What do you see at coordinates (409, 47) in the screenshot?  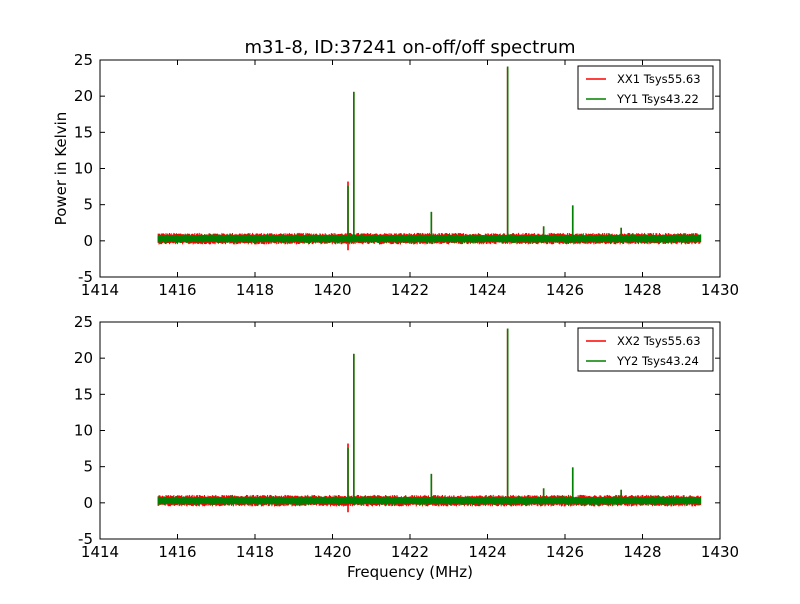 I see `figure-title: m31-8, ID:37241 on-off/off spectrum` at bounding box center [409, 47].